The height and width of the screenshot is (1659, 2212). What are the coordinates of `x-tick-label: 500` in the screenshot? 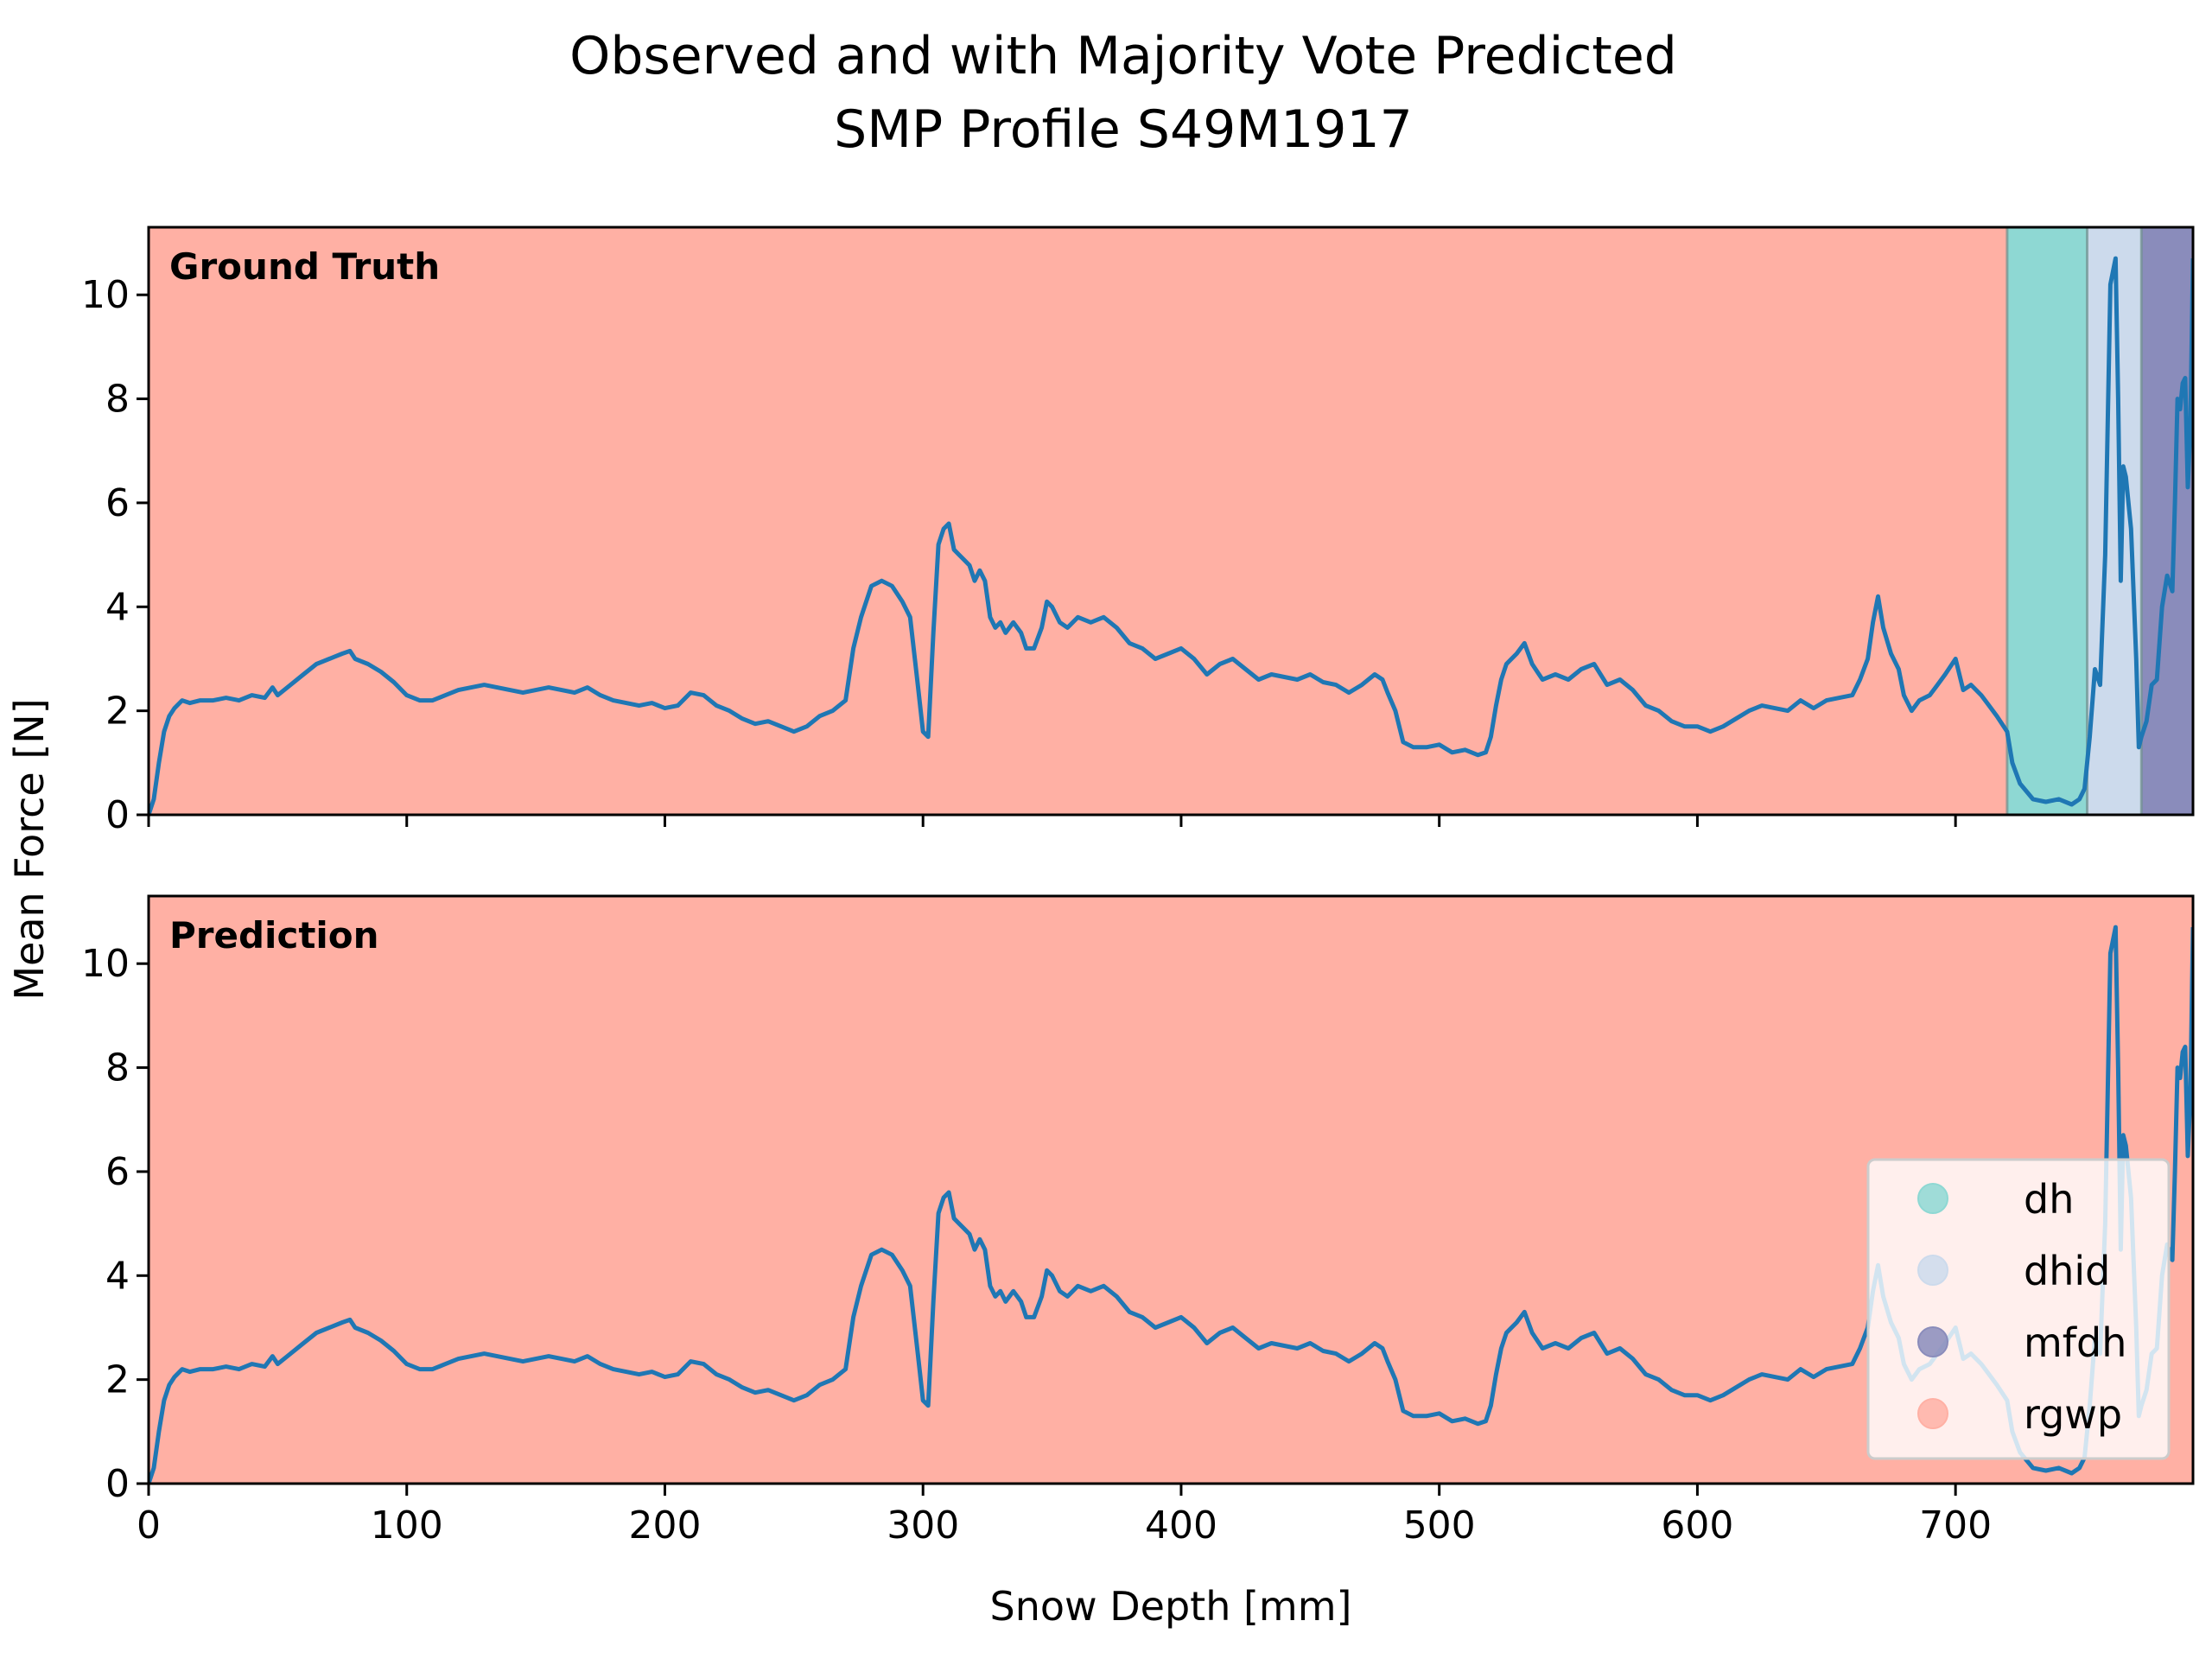 It's located at (1439, 1525).